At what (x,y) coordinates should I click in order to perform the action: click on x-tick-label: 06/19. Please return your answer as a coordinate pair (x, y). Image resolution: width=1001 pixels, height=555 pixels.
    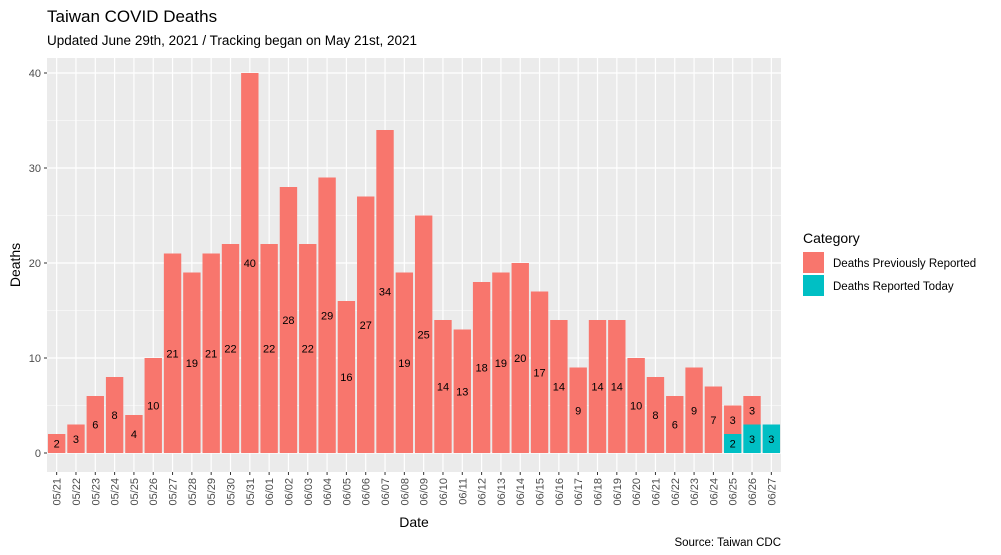
    Looking at the image, I should click on (618, 492).